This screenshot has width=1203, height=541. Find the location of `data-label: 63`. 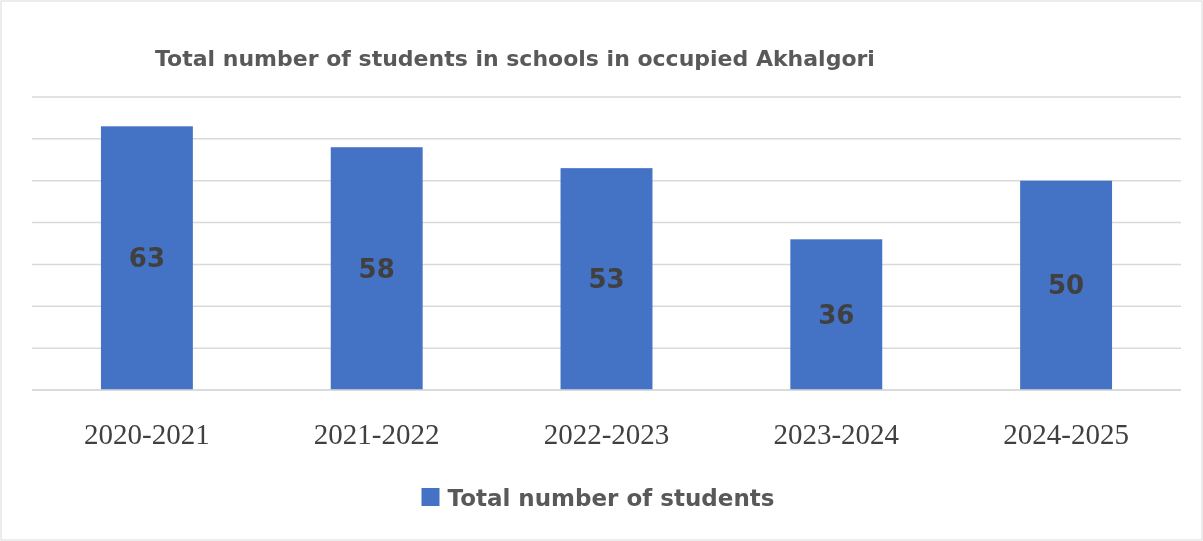

data-label: 63 is located at coordinates (146, 258).